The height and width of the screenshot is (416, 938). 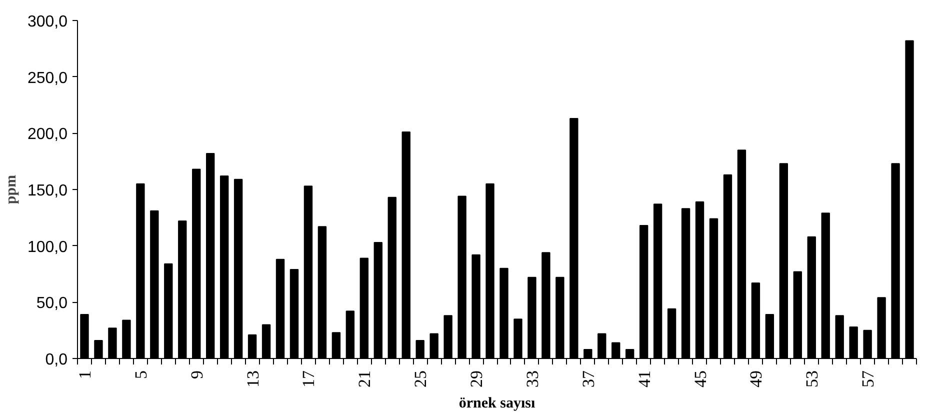 I want to click on x-tick-label: 41, so click(x=644, y=379).